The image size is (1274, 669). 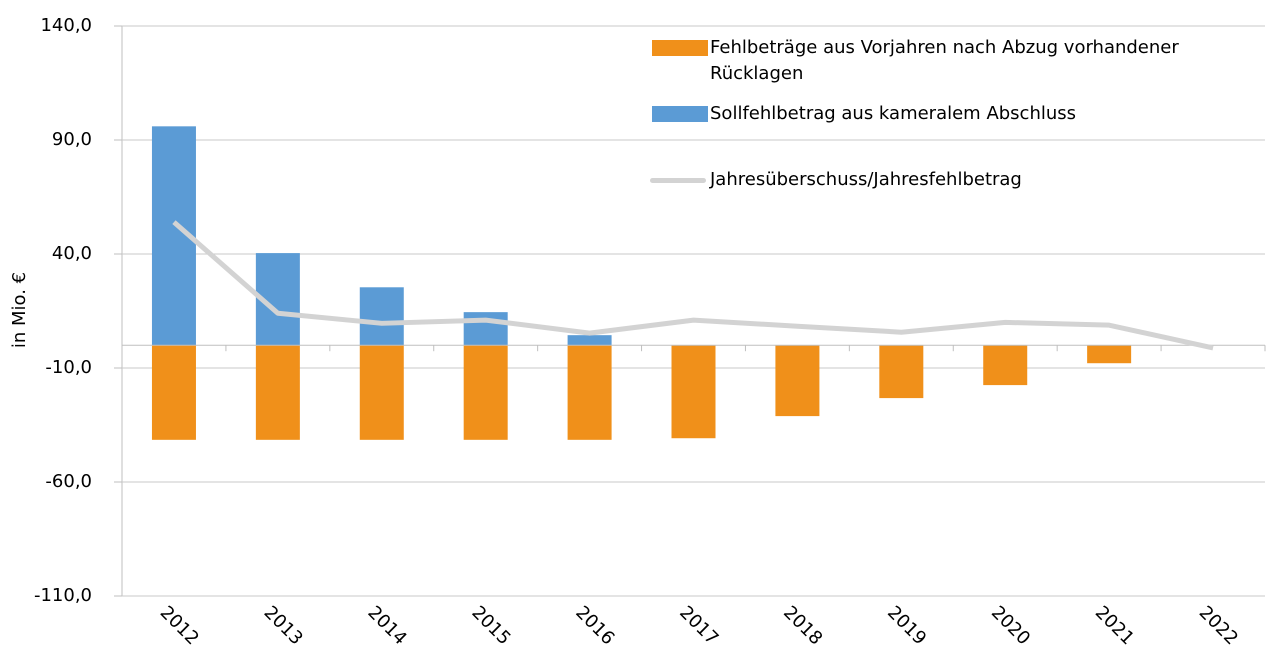 I want to click on legend-label: Jahresüberschuss/Jahresfehlbetrag, so click(x=866, y=179).